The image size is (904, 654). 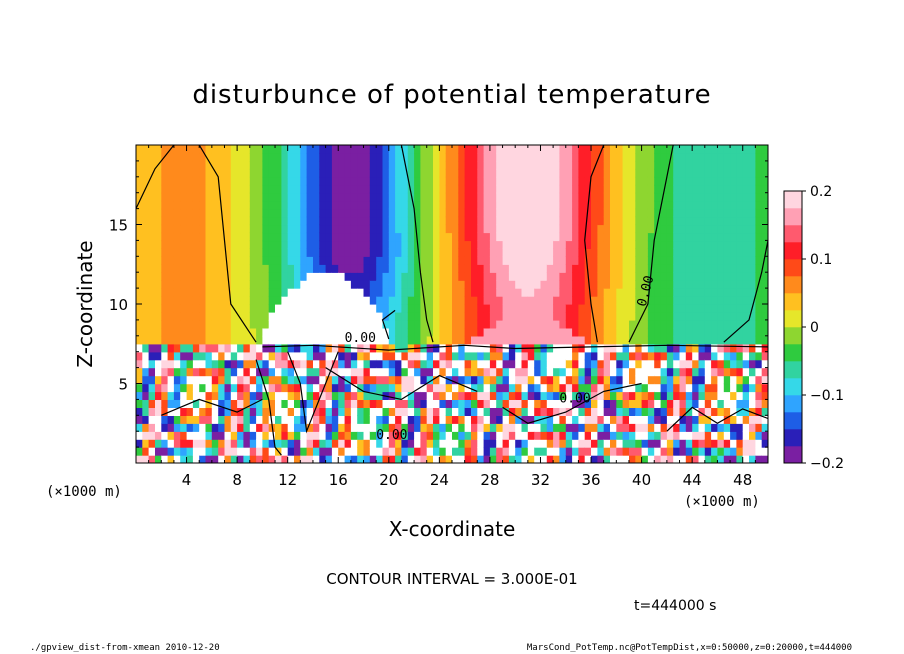 I want to click on contour-label: 0.00, so click(x=391, y=435).